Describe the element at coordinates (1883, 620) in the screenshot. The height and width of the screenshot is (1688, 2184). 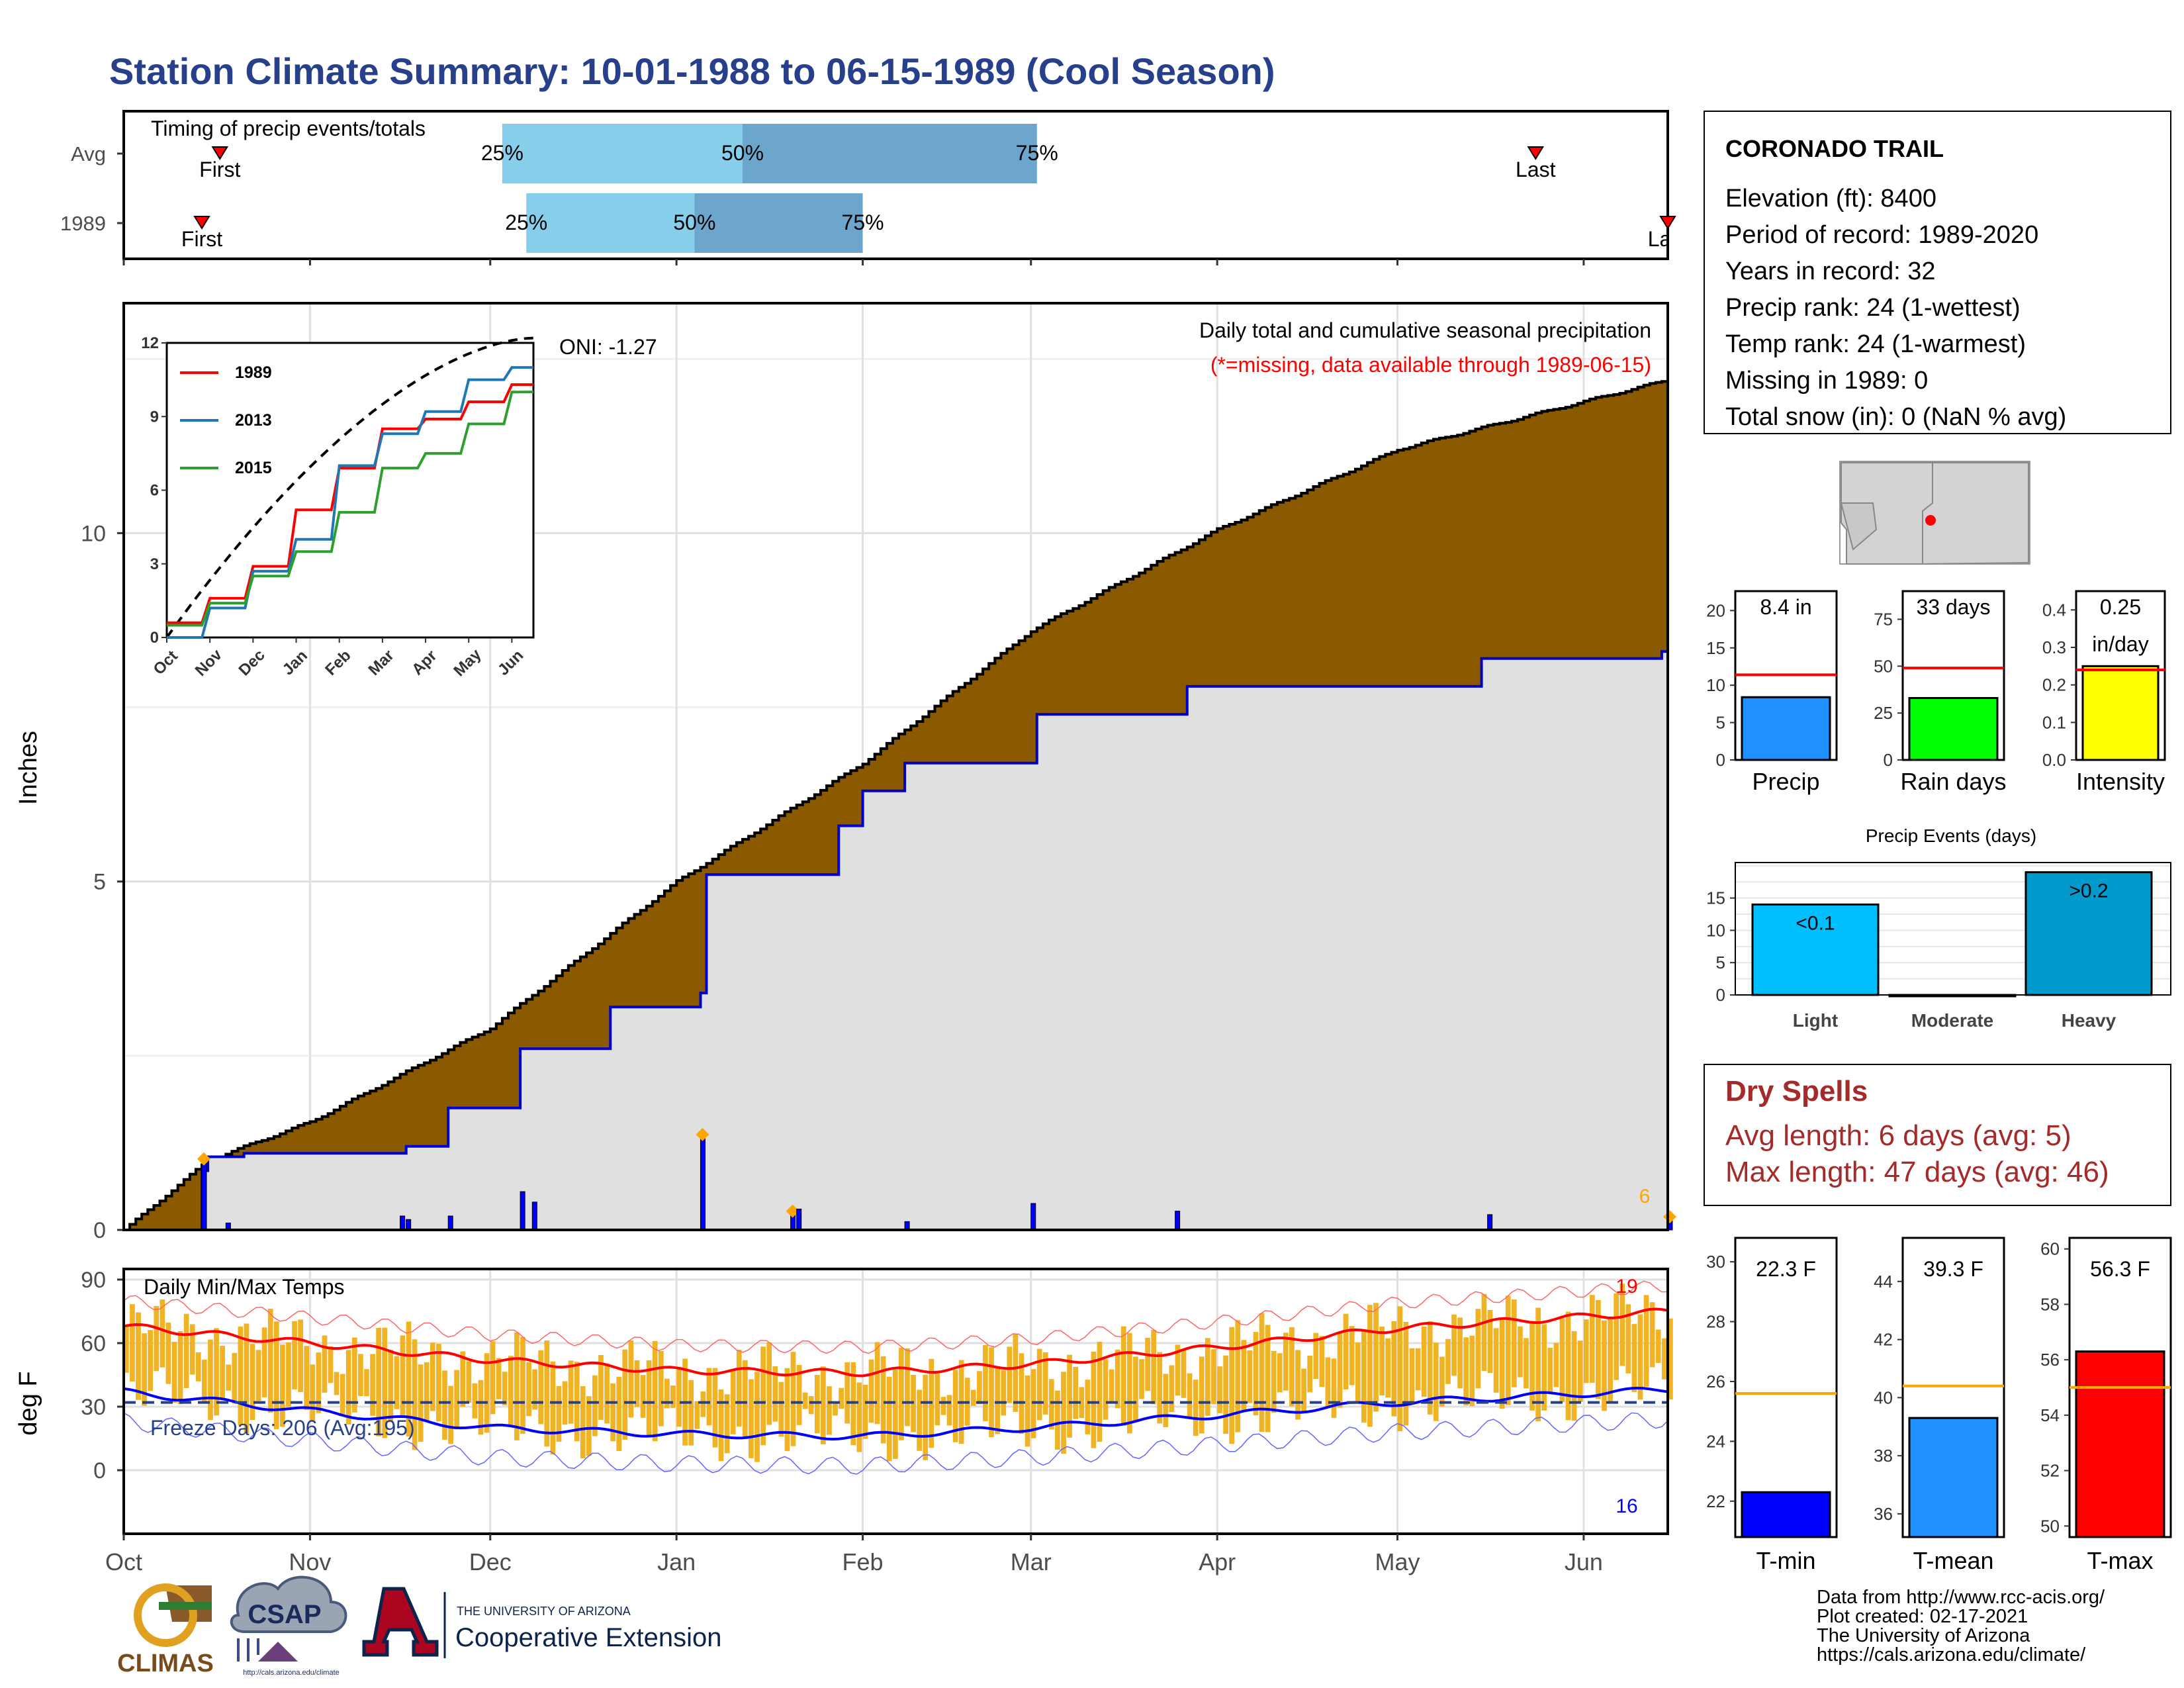
I see `mini-bar-y-tick-label: 75` at that location.